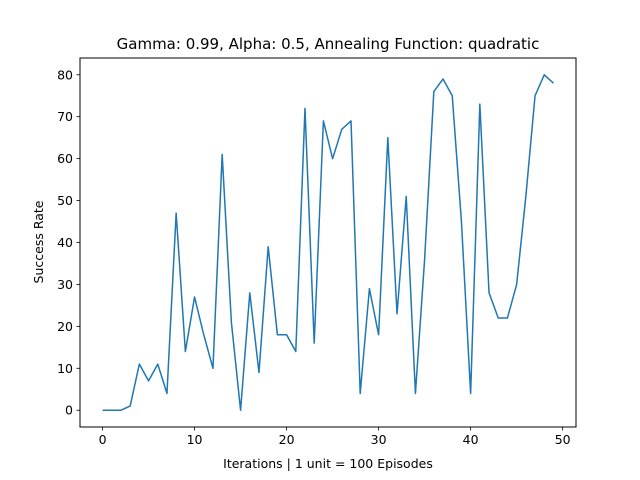 This screenshot has width=640, height=480. Describe the element at coordinates (379, 439) in the screenshot. I see `x-tick-label: 30` at that location.